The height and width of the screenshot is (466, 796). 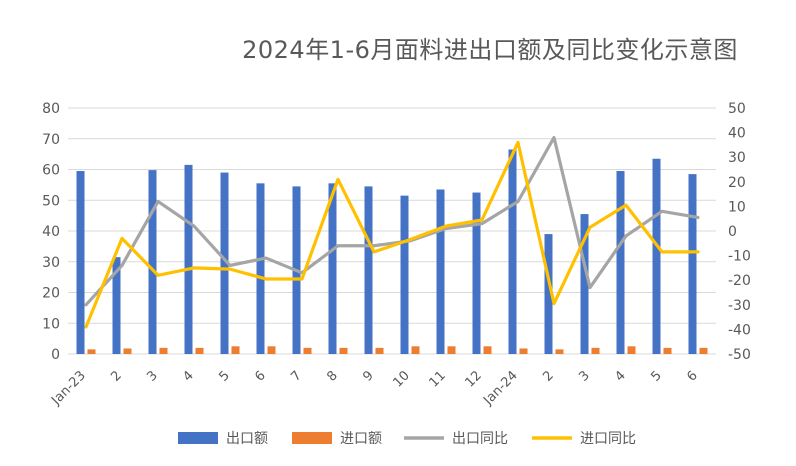 I want to click on x-tick-label: 9, so click(x=368, y=376).